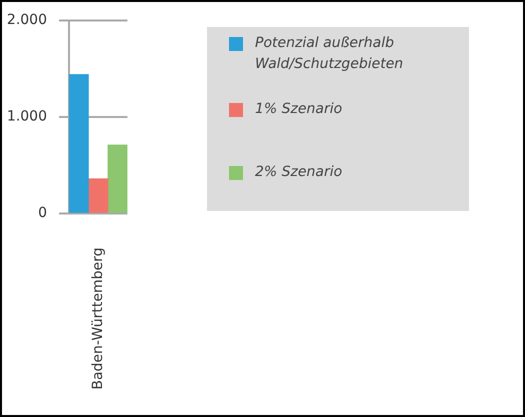 The image size is (525, 417). I want to click on x-tick-label: Baden-Württemberg, so click(98, 319).